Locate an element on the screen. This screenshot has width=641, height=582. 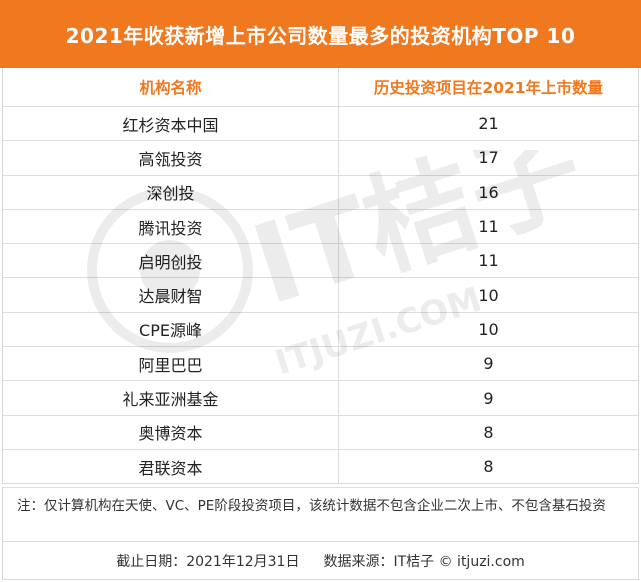
table-row: 腾讯投资 11 is located at coordinates (320, 226).